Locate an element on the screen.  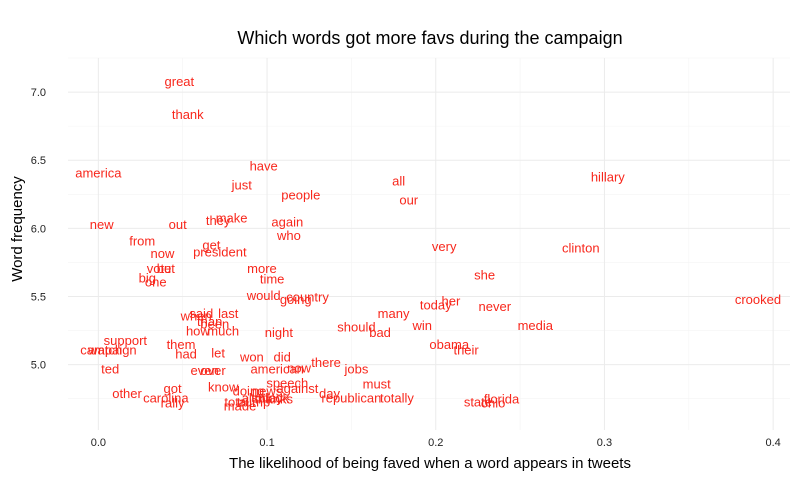
word-label: had is located at coordinates (186, 354).